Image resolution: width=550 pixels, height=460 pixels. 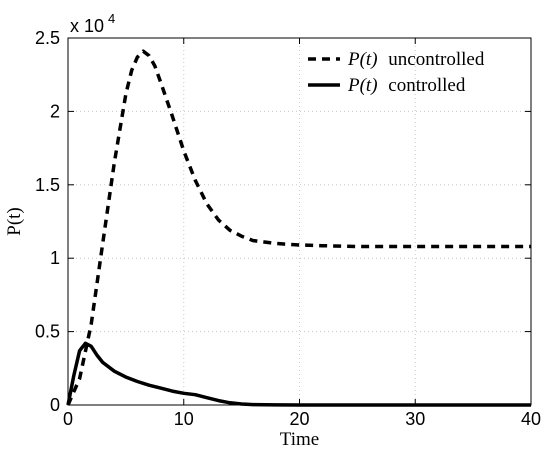 What do you see at coordinates (55, 111) in the screenshot?
I see `y-tick-label: 2` at bounding box center [55, 111].